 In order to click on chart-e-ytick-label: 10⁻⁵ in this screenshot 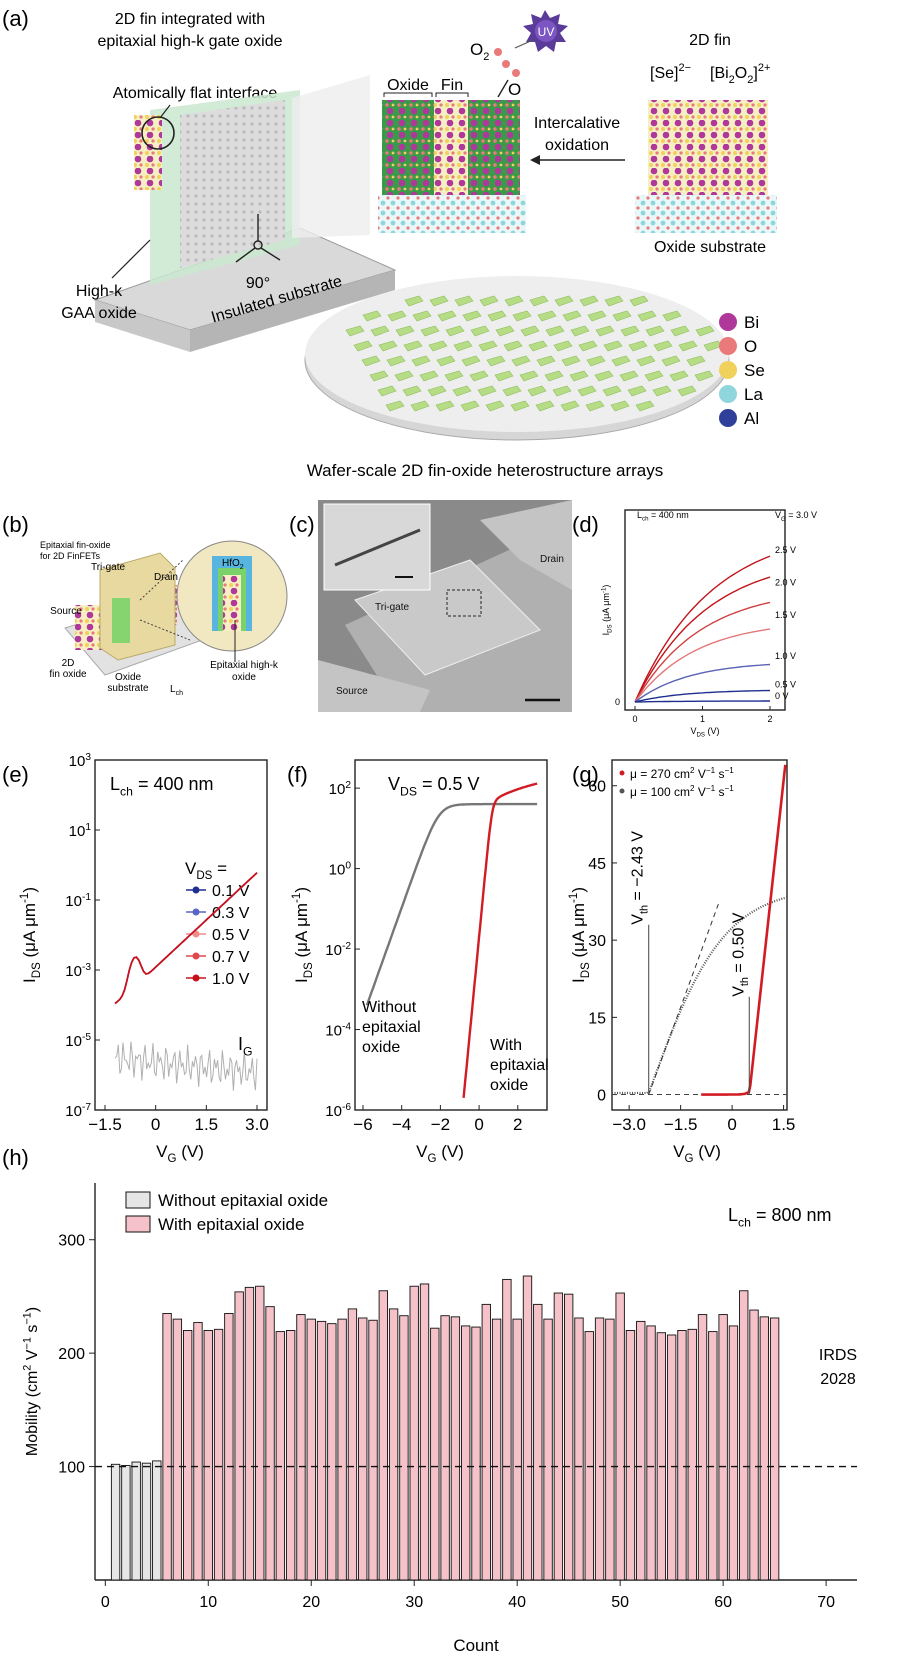, I will do `click(78, 1041)`.